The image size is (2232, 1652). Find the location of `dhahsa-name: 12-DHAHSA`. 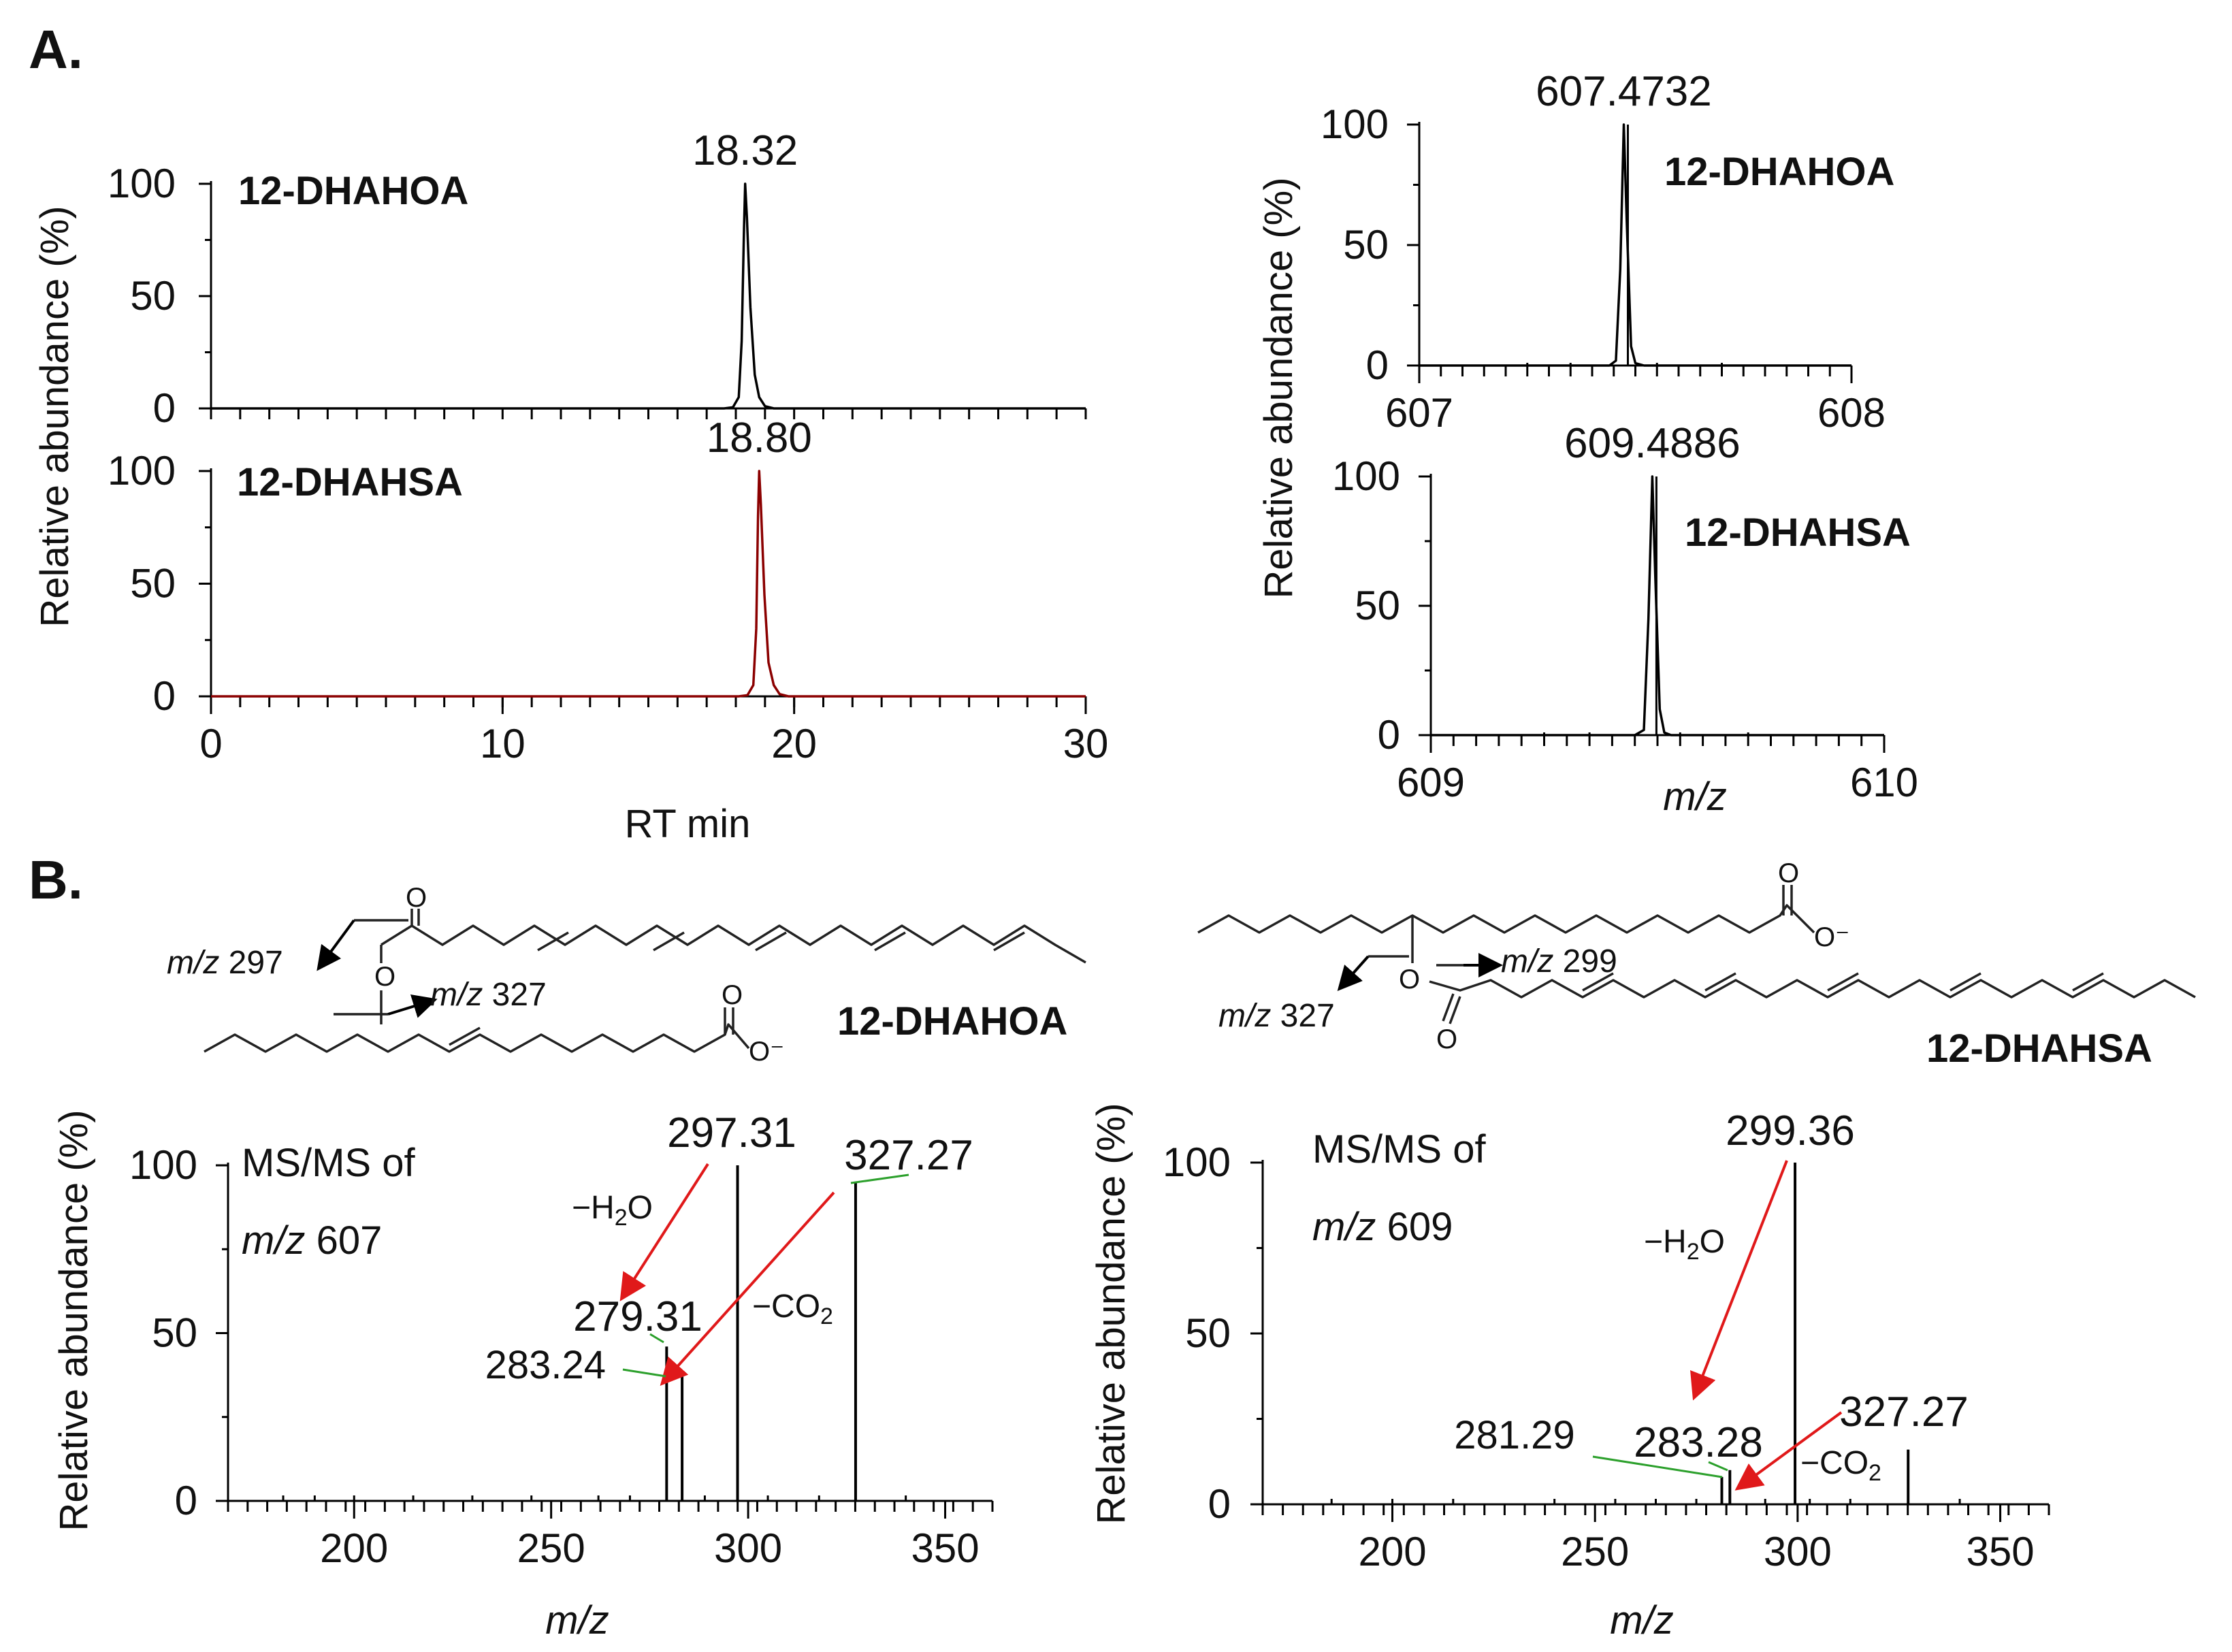

dhahsa-name: 12-DHAHSA is located at coordinates (2039, 1048).